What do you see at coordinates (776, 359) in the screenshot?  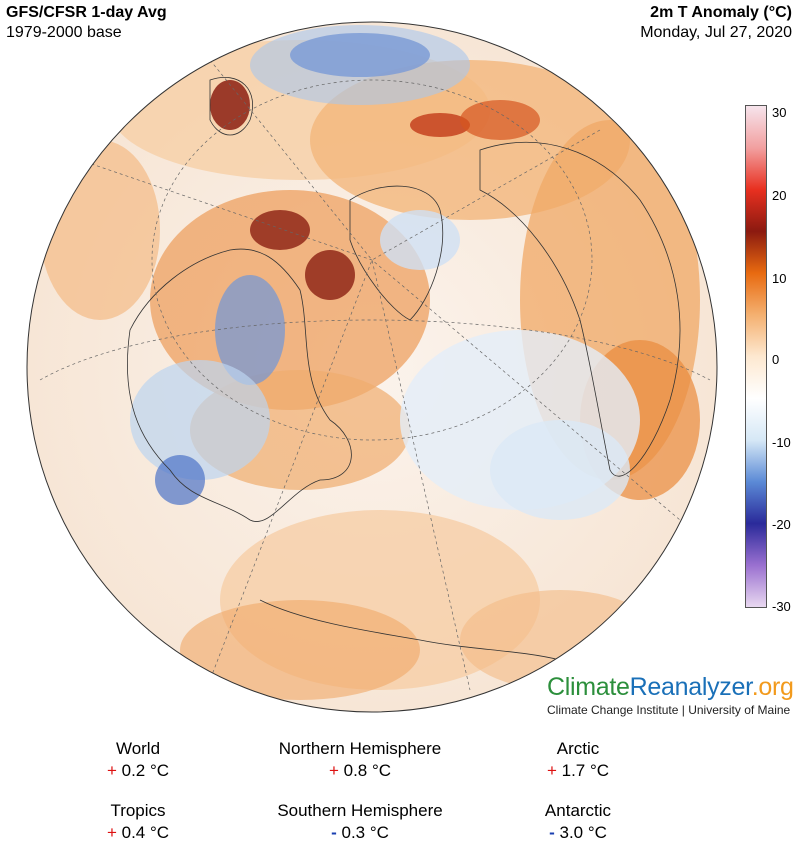 I see `scale-tick: 0` at bounding box center [776, 359].